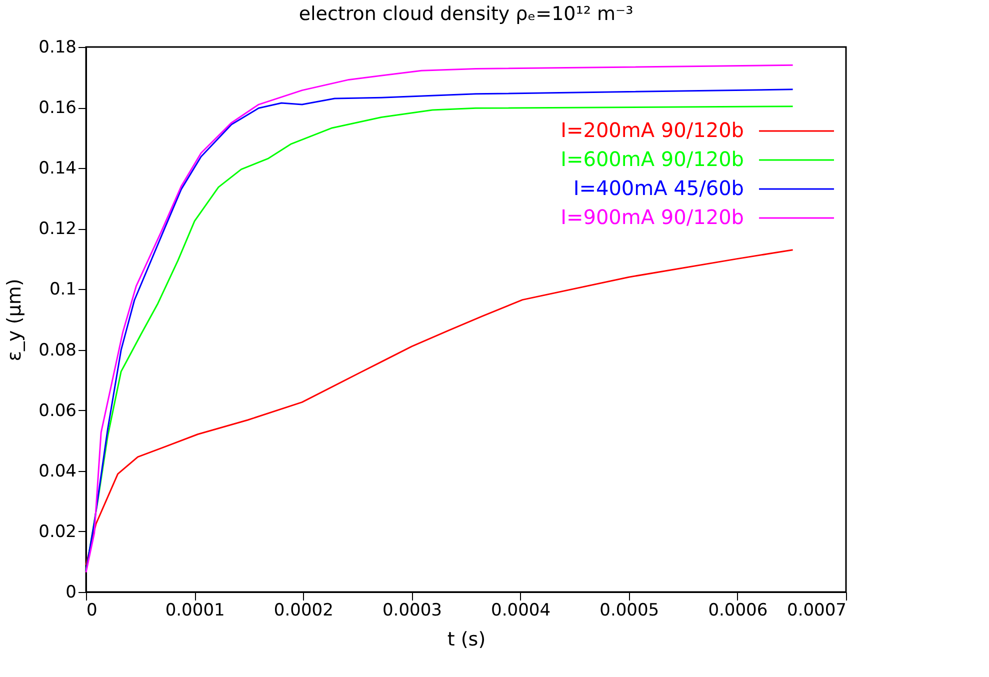  Describe the element at coordinates (816, 610) in the screenshot. I see `x-tick-label: 0.0007` at that location.